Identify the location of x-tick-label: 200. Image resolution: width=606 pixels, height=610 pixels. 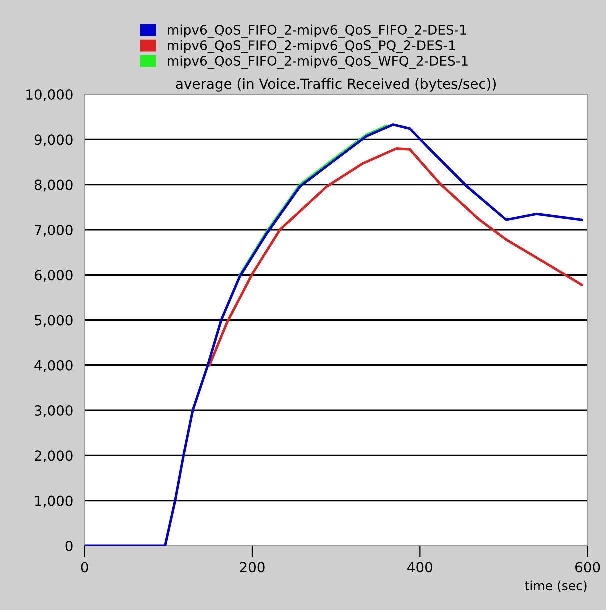
(252, 567).